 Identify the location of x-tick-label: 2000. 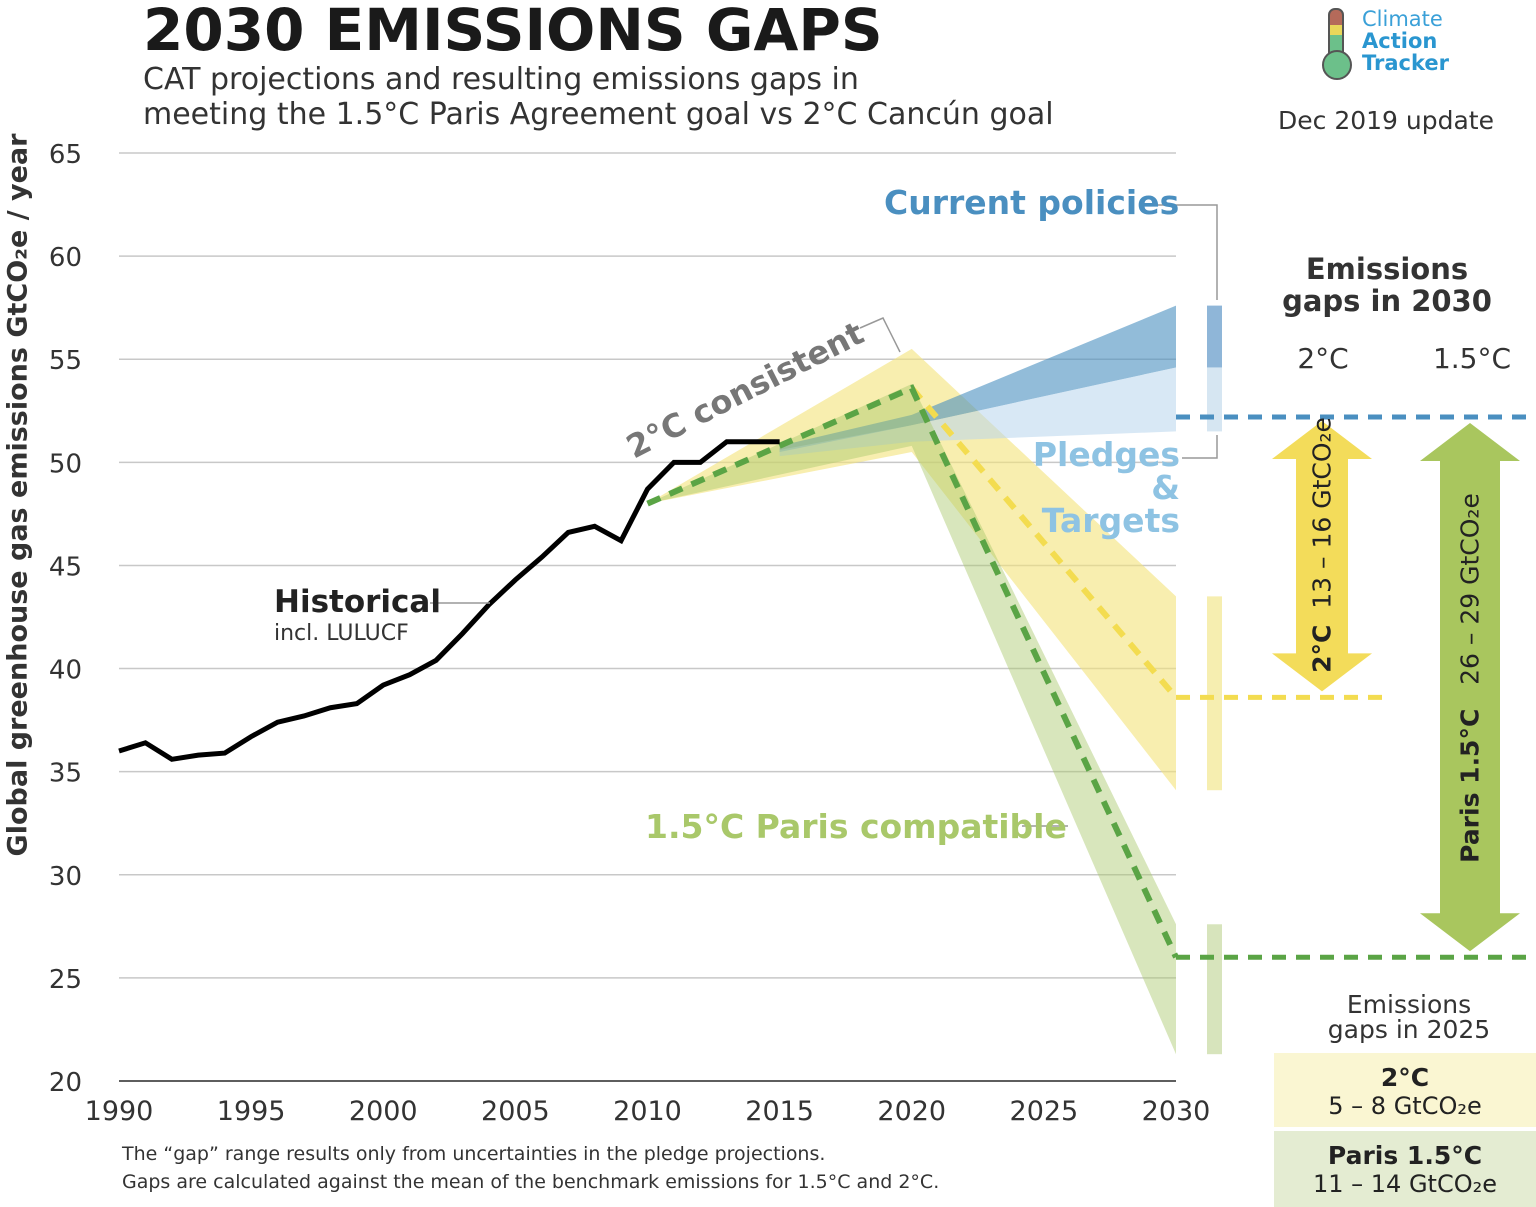
(383, 1111).